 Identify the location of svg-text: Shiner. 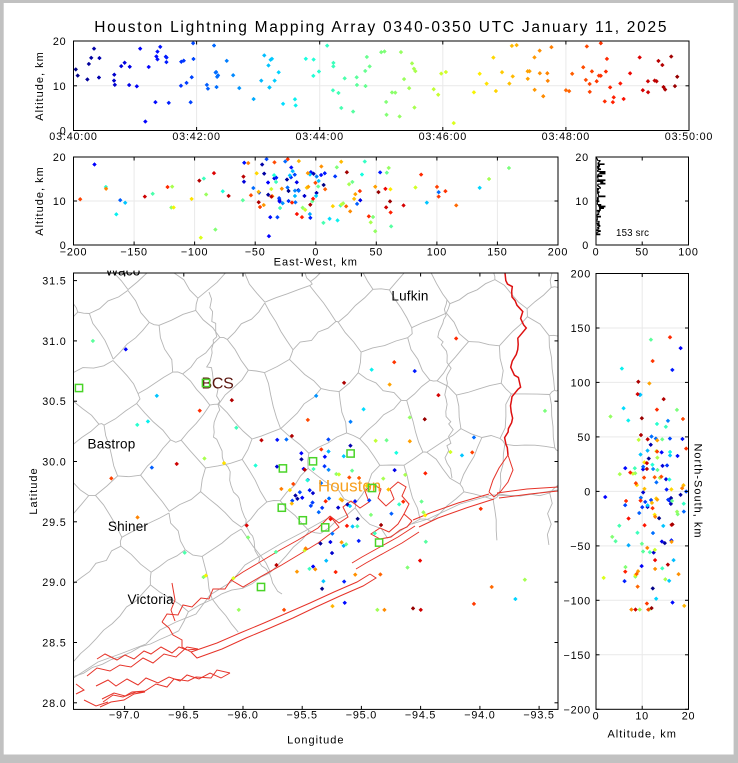
(128, 526).